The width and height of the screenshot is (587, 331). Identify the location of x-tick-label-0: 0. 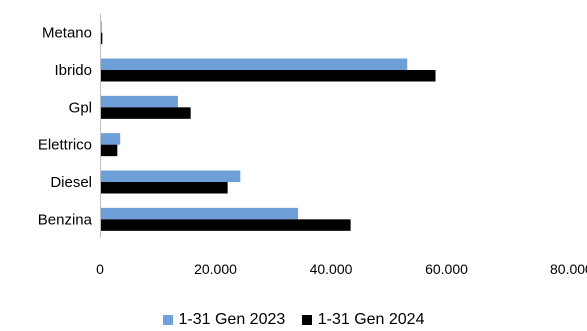
(100, 269).